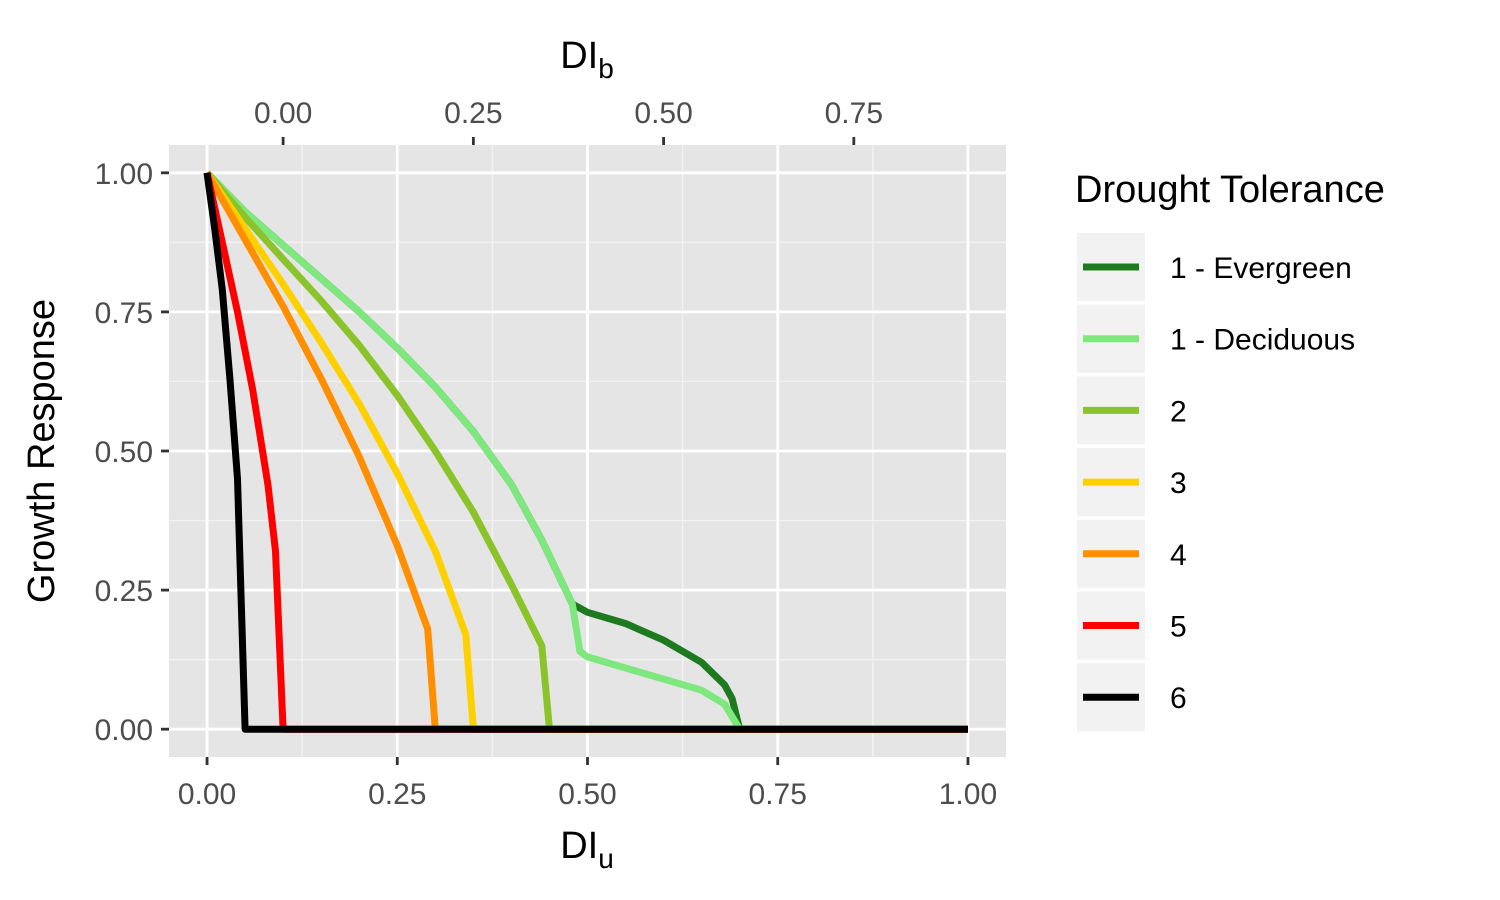  Describe the element at coordinates (1178, 411) in the screenshot. I see `legend-label: 2` at that location.